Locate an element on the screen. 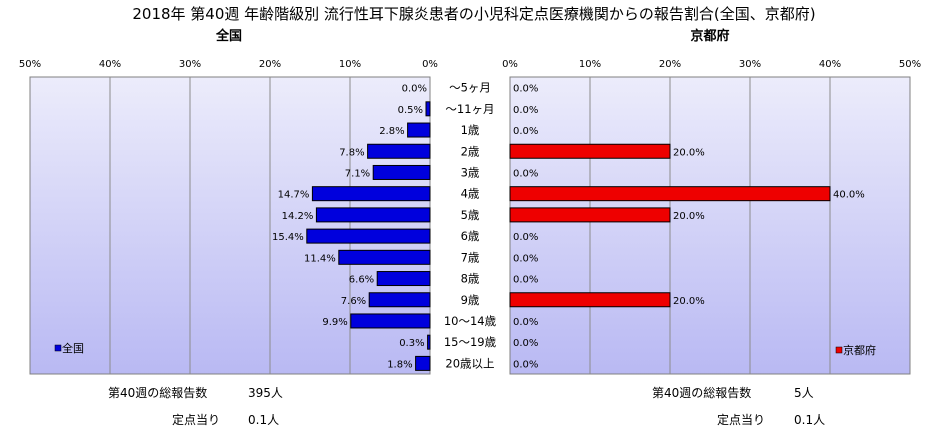 This screenshot has height=433, width=949. national-x-tick-label: 50% is located at coordinates (30, 64).